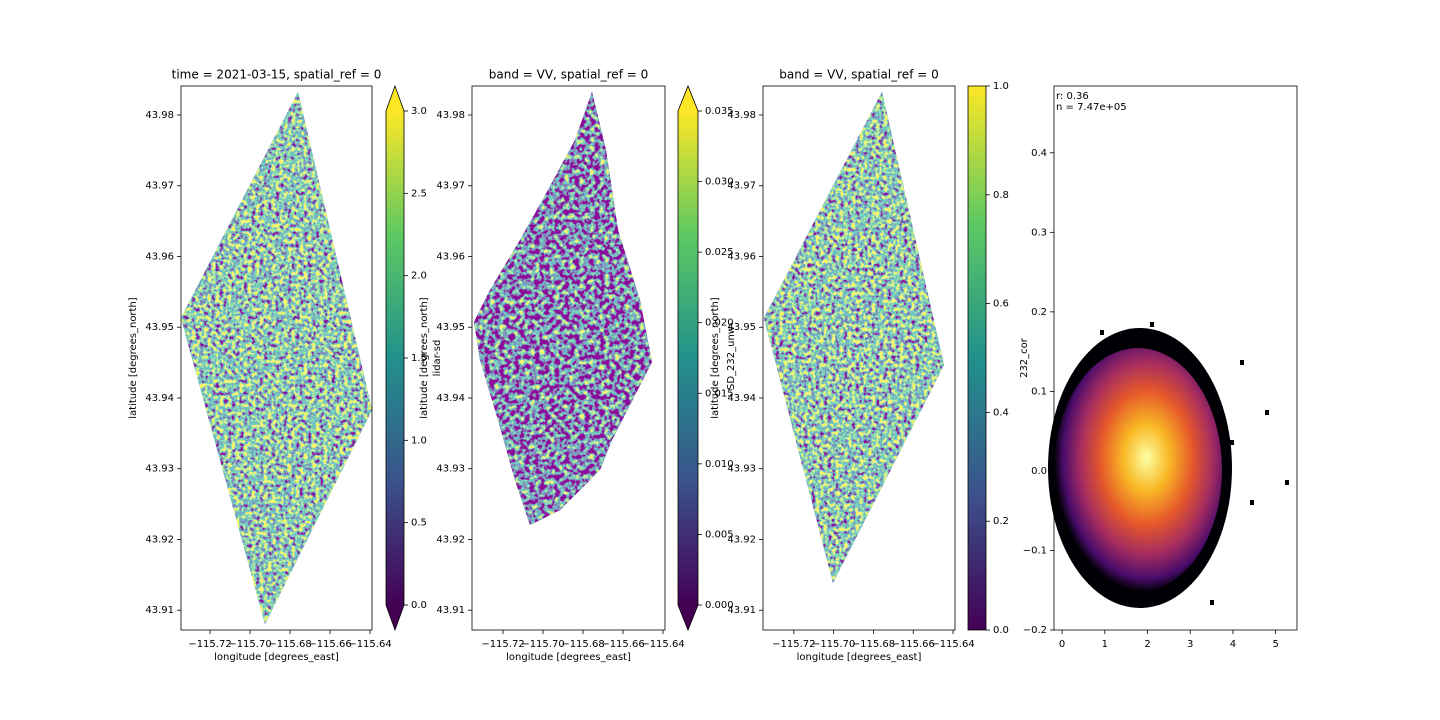 This screenshot has width=1440, height=720. What do you see at coordinates (719, 464) in the screenshot?
I see `colorbar-tick-label: 0.010` at bounding box center [719, 464].